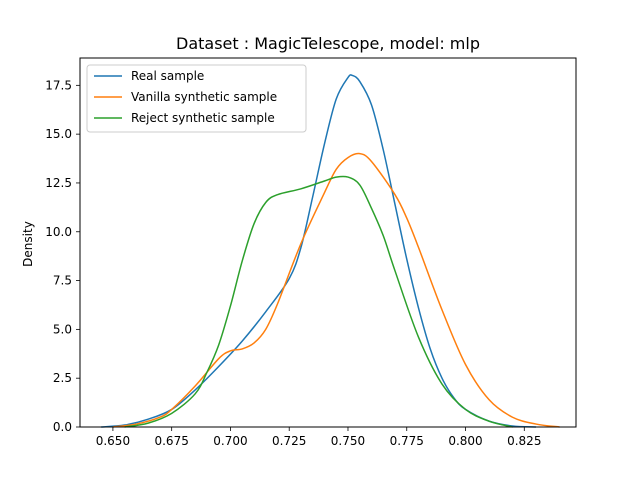 The height and width of the screenshot is (480, 640). I want to click on x-tick-label: 0.750, so click(348, 441).